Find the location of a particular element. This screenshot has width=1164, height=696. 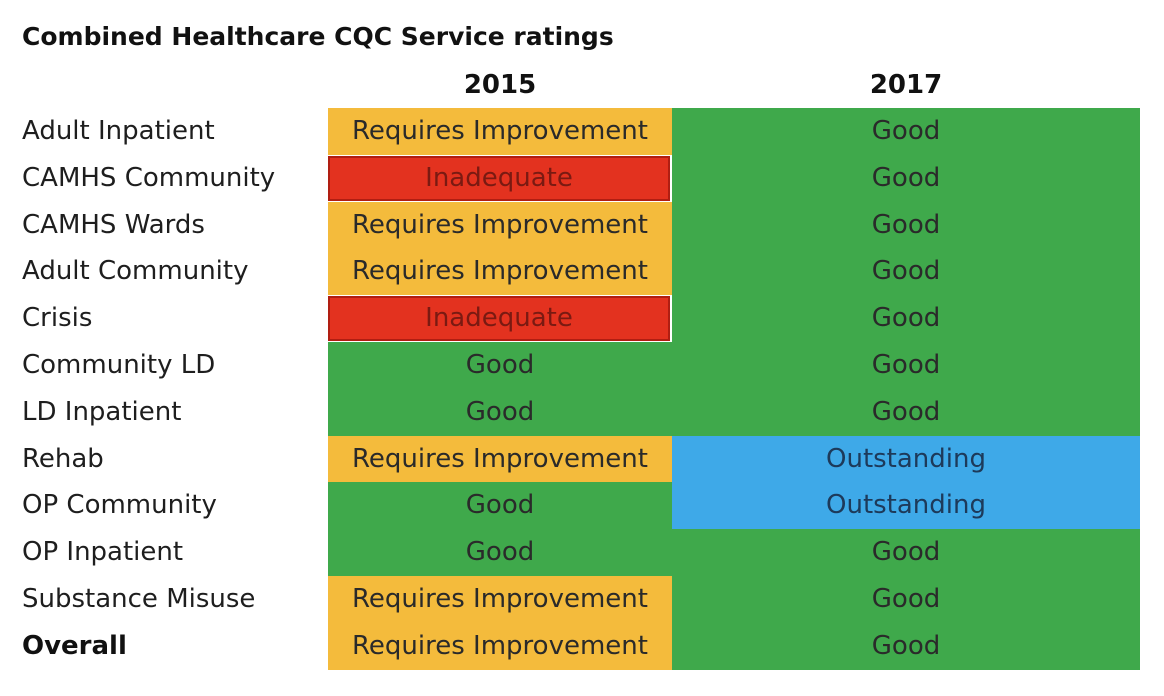

chart-title: Combined Healthcare CQC Service ratings is located at coordinates (318, 36).